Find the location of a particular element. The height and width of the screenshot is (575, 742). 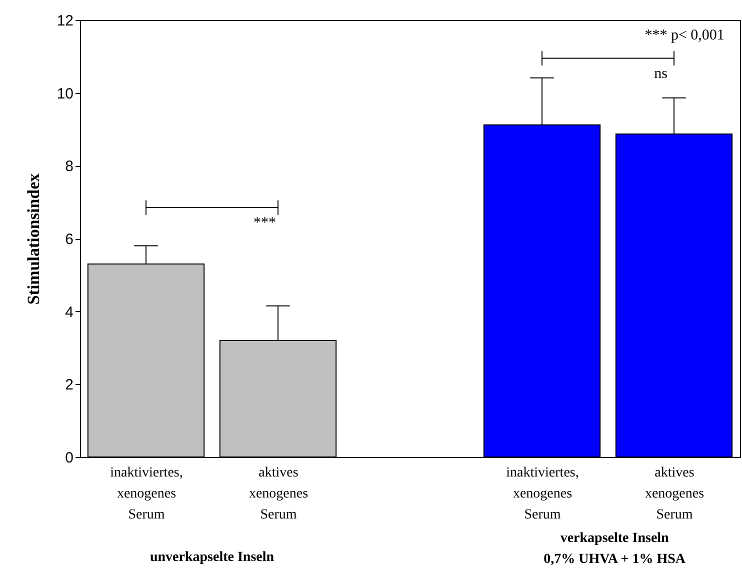

y-tick-label: 12 is located at coordinates (65, 21).